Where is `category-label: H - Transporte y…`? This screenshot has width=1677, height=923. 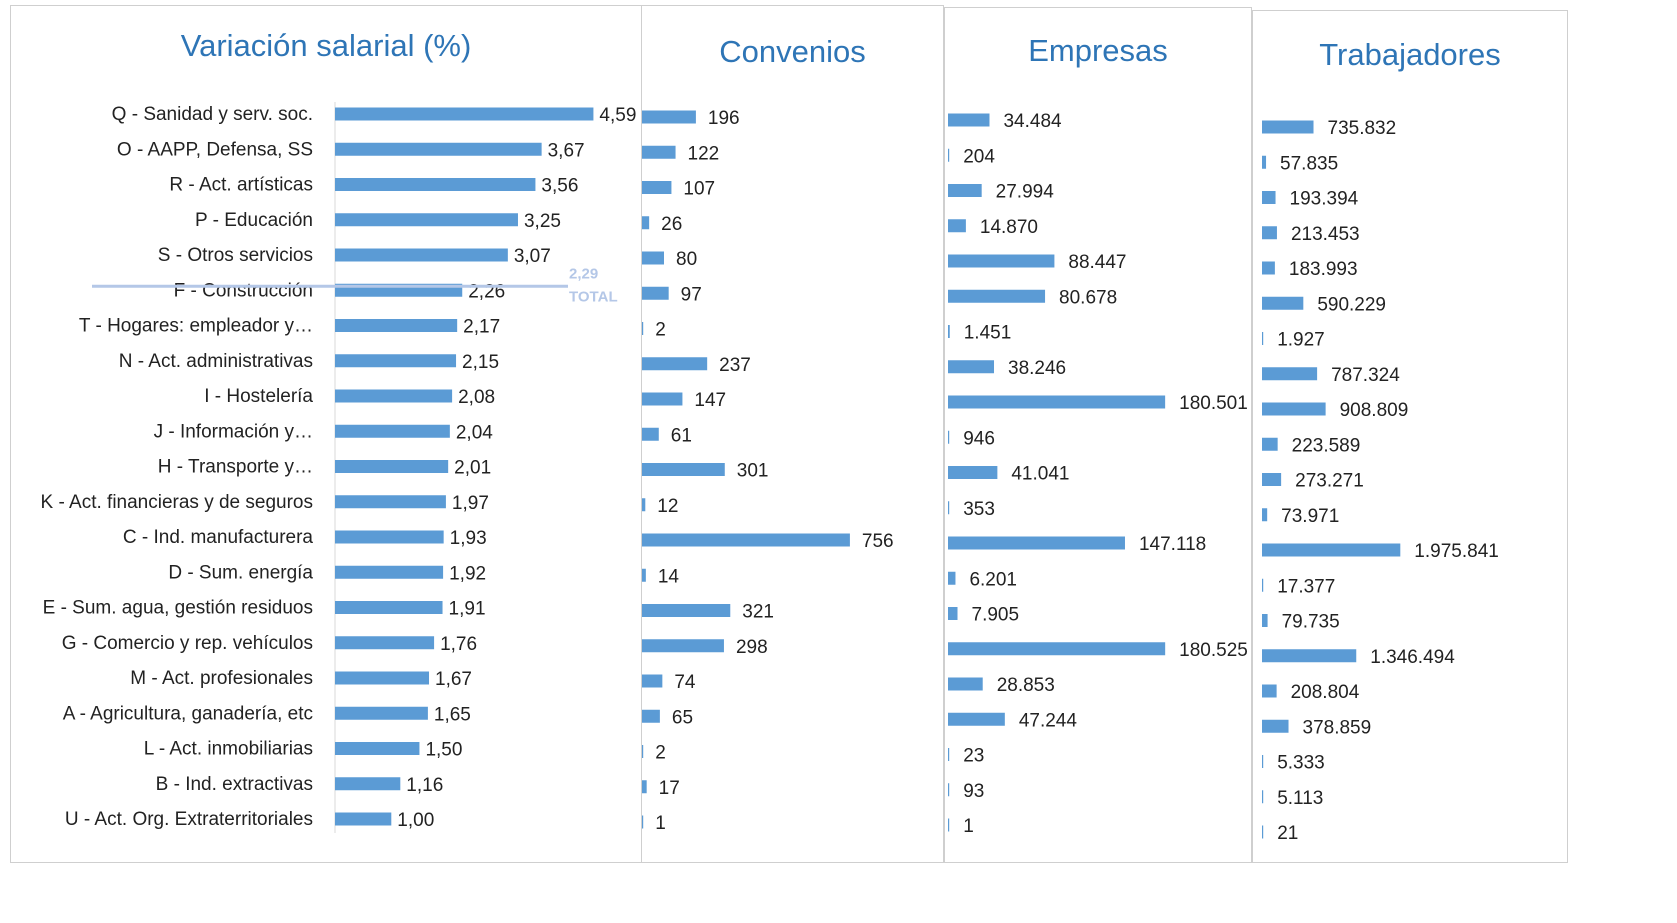 category-label: H - Transporte y… is located at coordinates (235, 467).